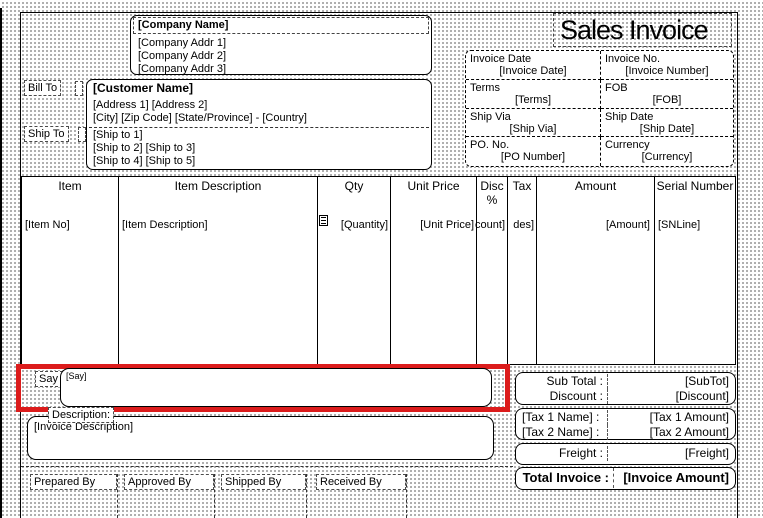 This screenshot has width=763, height=518. What do you see at coordinates (433, 186) in the screenshot?
I see `unit-price-header: Unit Price` at bounding box center [433, 186].